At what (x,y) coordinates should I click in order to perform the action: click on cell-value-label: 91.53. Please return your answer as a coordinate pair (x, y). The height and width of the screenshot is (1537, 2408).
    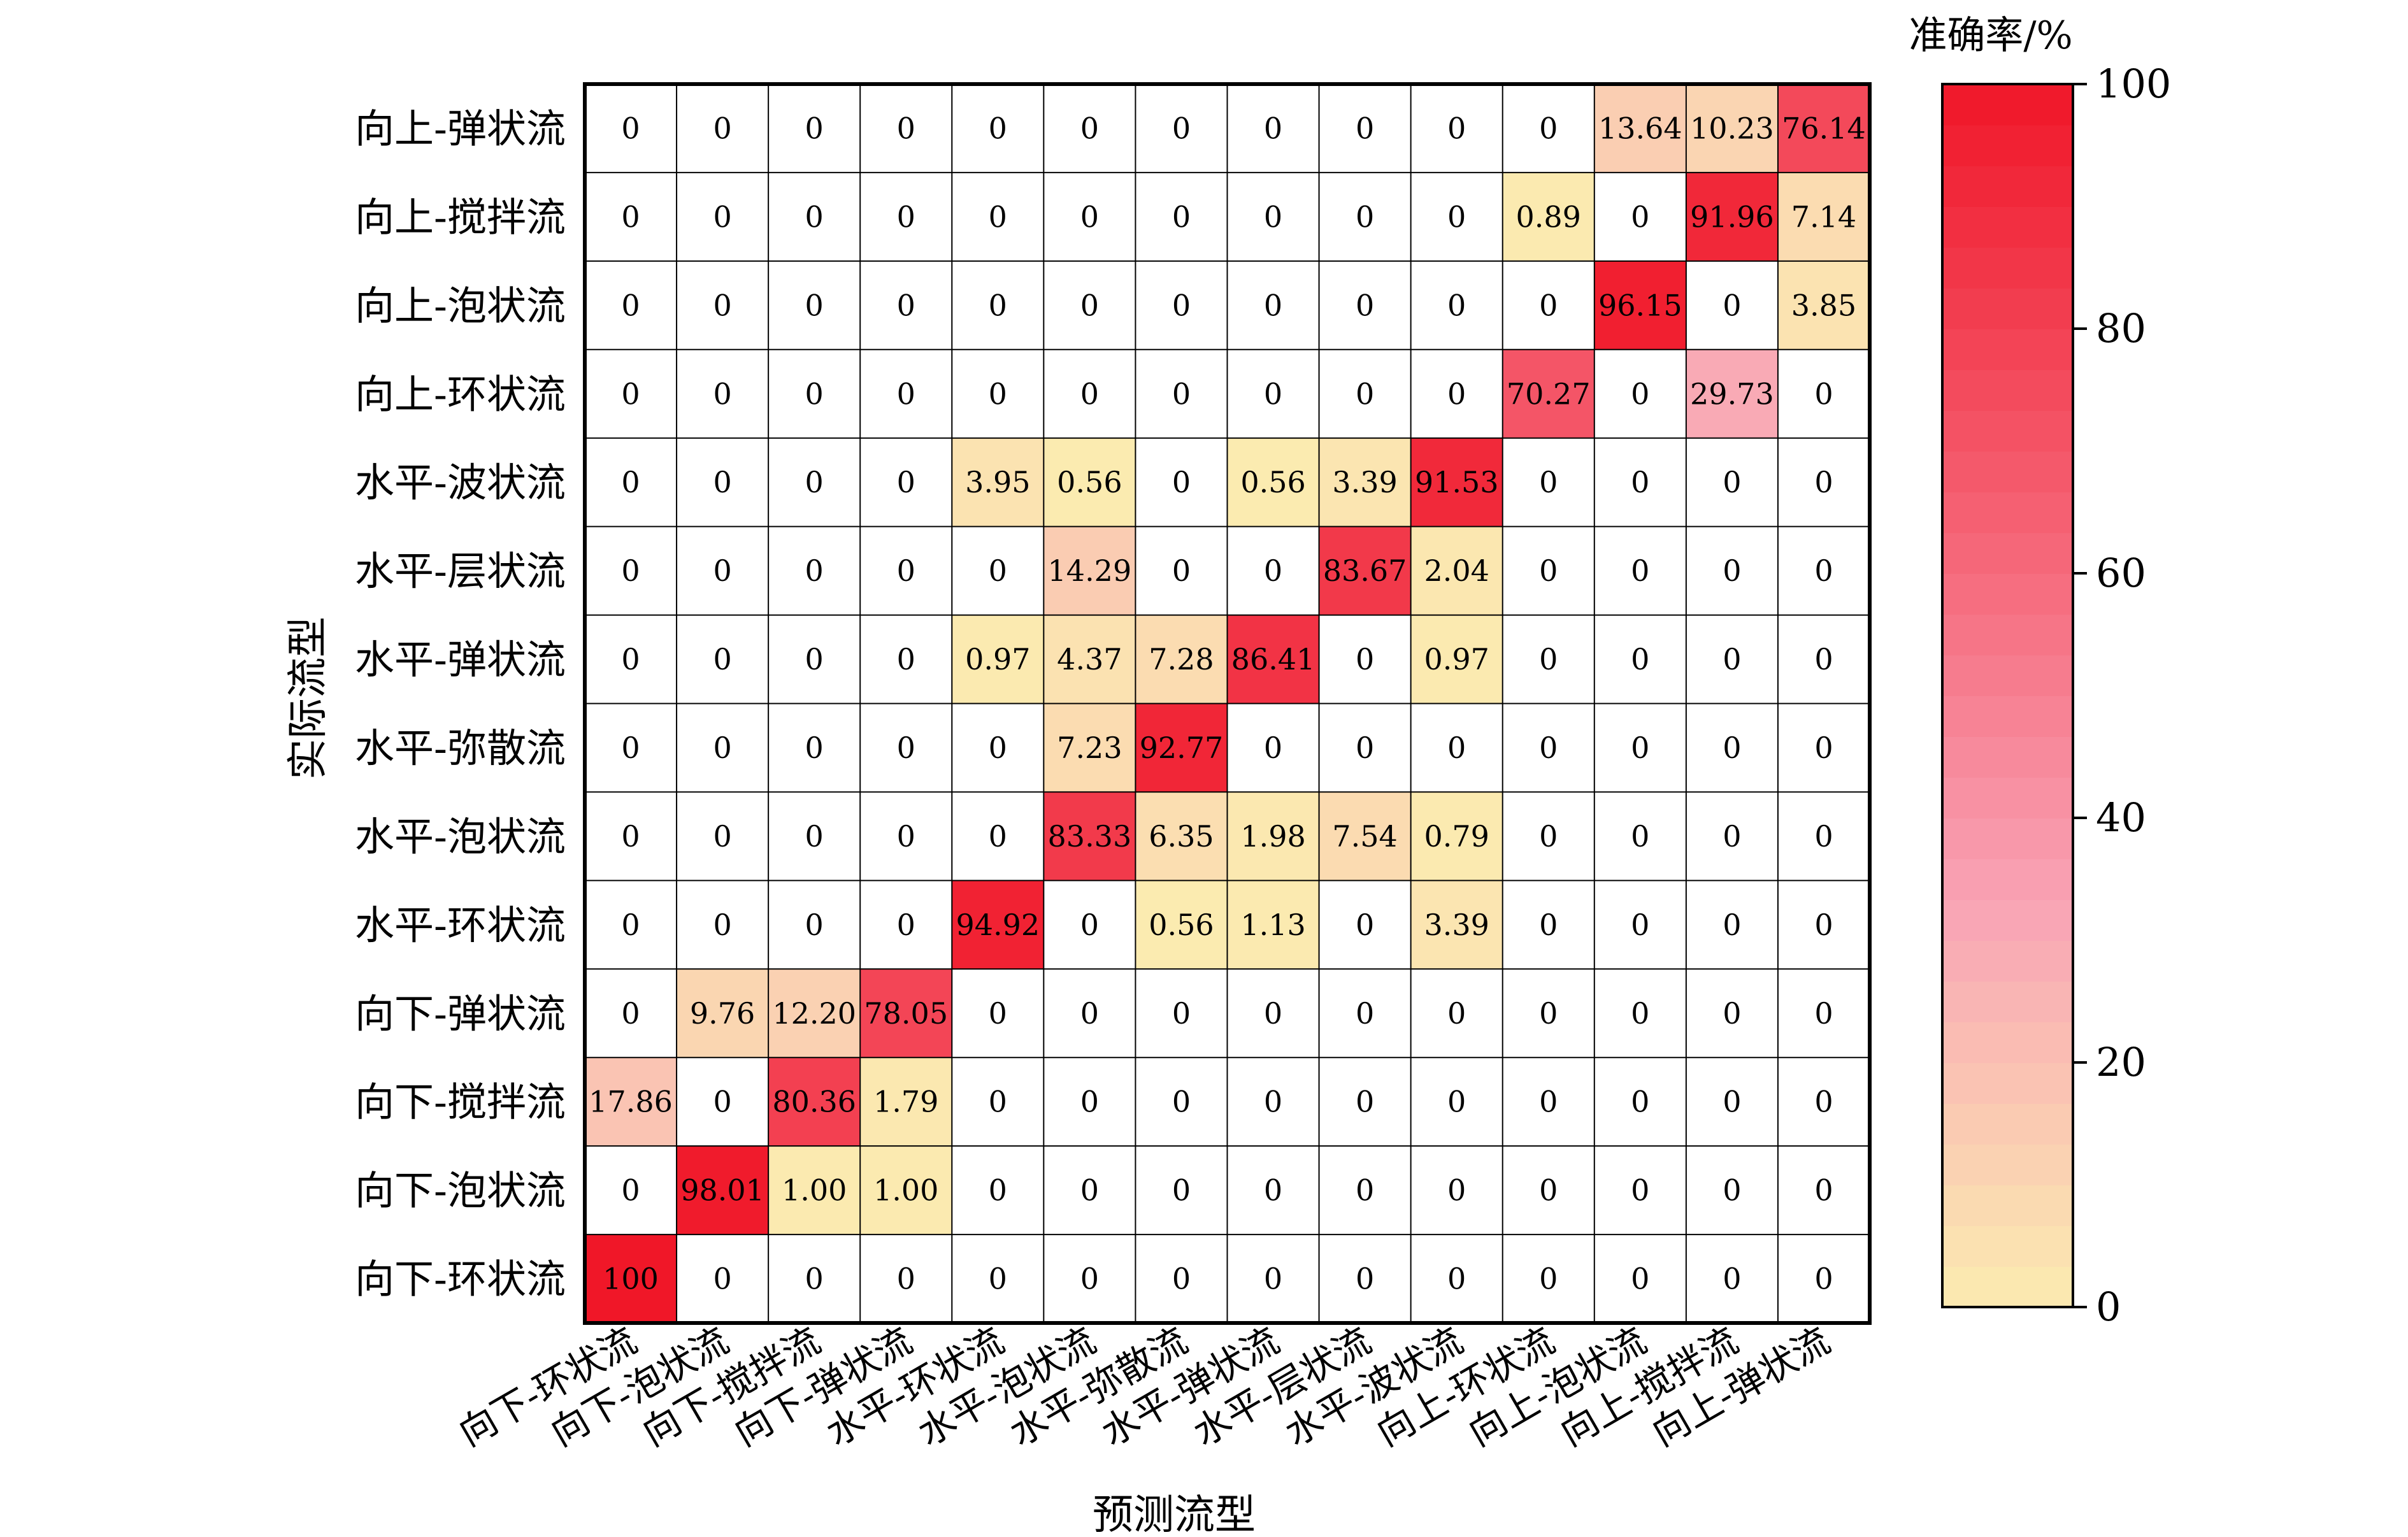
    Looking at the image, I should click on (1457, 482).